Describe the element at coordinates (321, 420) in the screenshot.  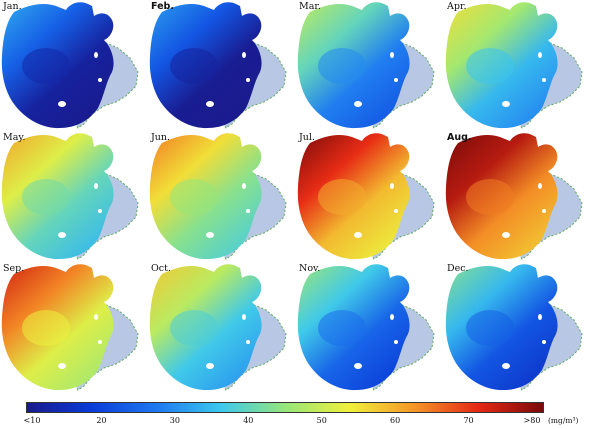
I see `colorbar-tick-label: 50` at that location.